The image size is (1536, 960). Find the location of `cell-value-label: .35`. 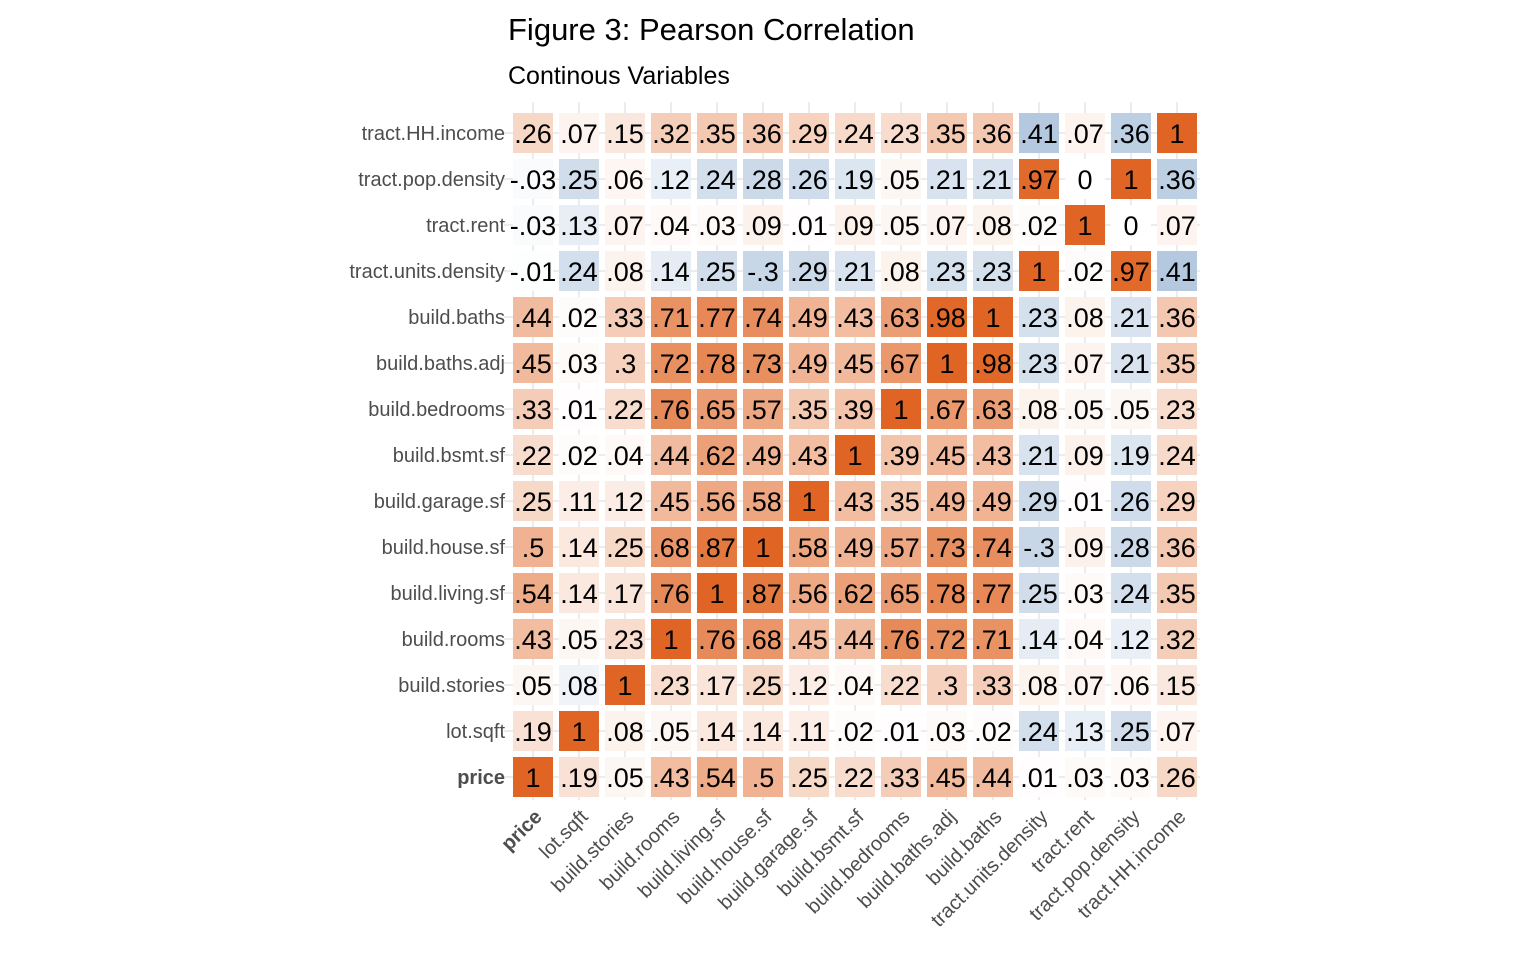

cell-value-label: .35 is located at coordinates (1177, 594).